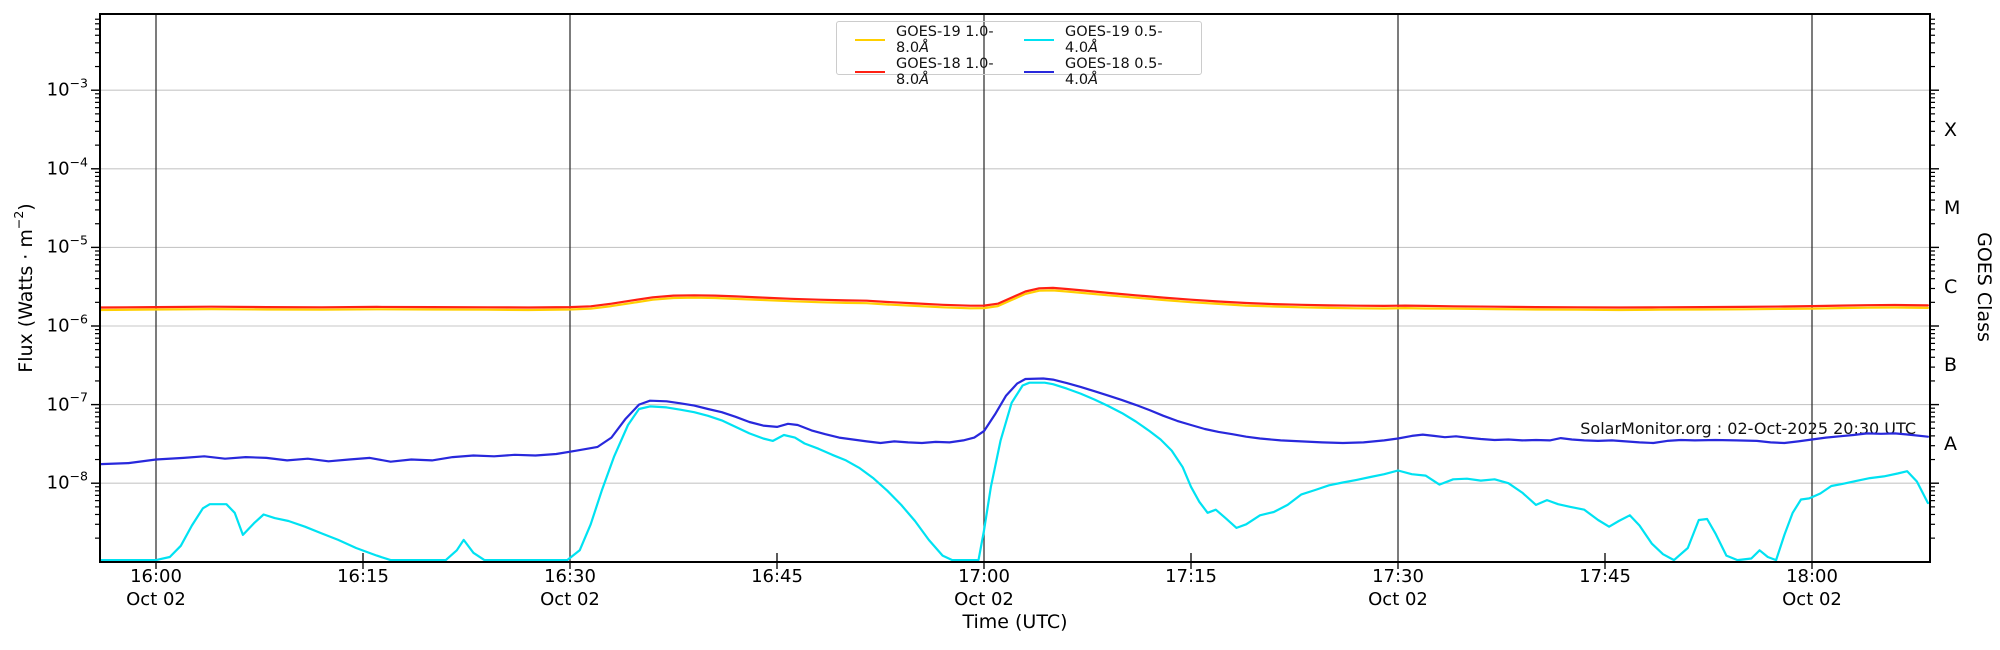 The image size is (2000, 650). Describe the element at coordinates (1951, 365) in the screenshot. I see `goes-class-label: B` at that location.